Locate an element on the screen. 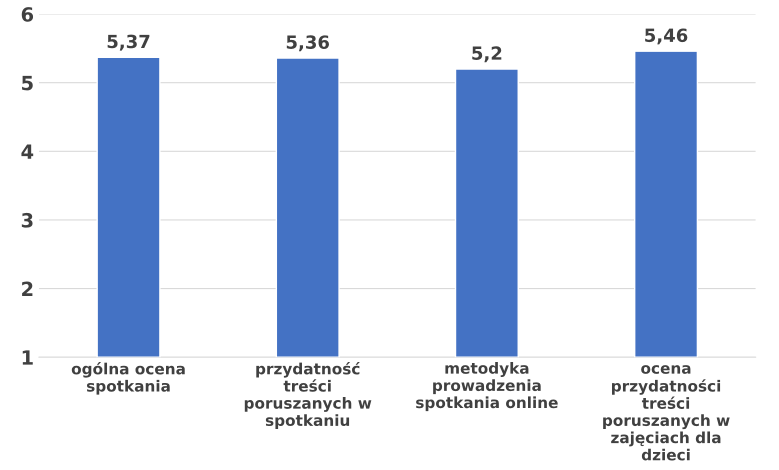 The height and width of the screenshot is (470, 779). data-label: 5,36 is located at coordinates (308, 43).